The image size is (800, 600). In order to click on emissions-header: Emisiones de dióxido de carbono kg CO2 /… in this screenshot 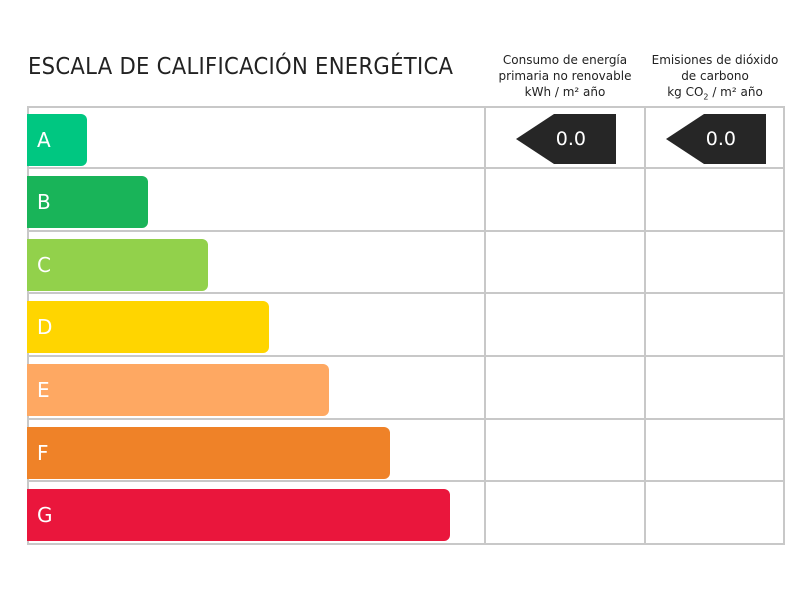, I will do `click(715, 78)`.